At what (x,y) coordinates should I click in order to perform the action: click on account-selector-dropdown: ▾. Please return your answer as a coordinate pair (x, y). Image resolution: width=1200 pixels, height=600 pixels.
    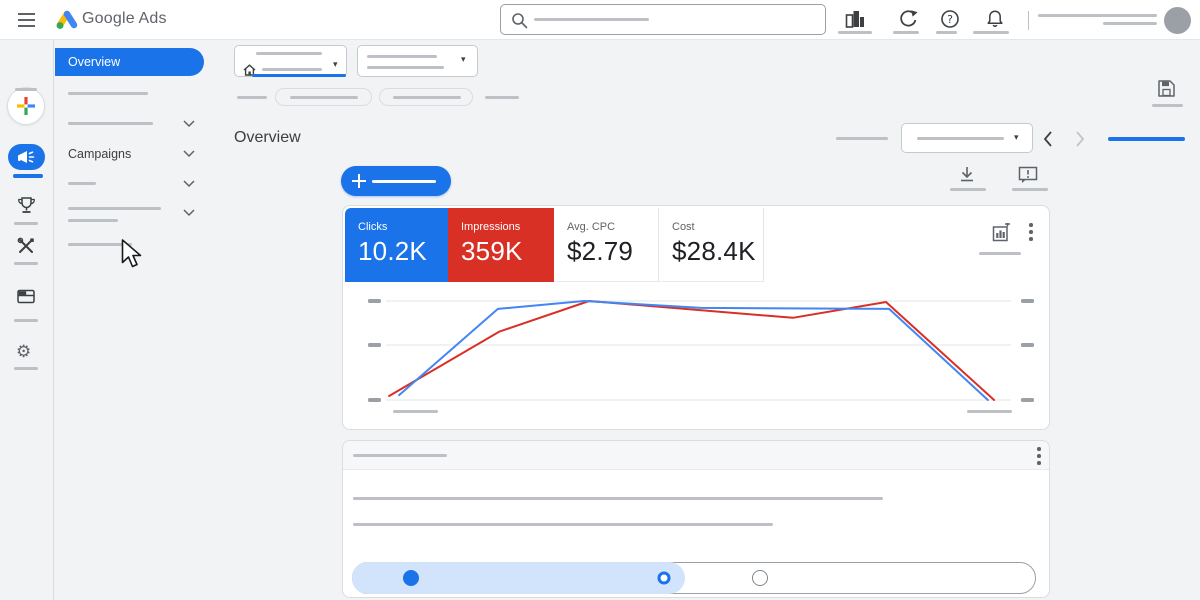
    Looking at the image, I should click on (290, 61).